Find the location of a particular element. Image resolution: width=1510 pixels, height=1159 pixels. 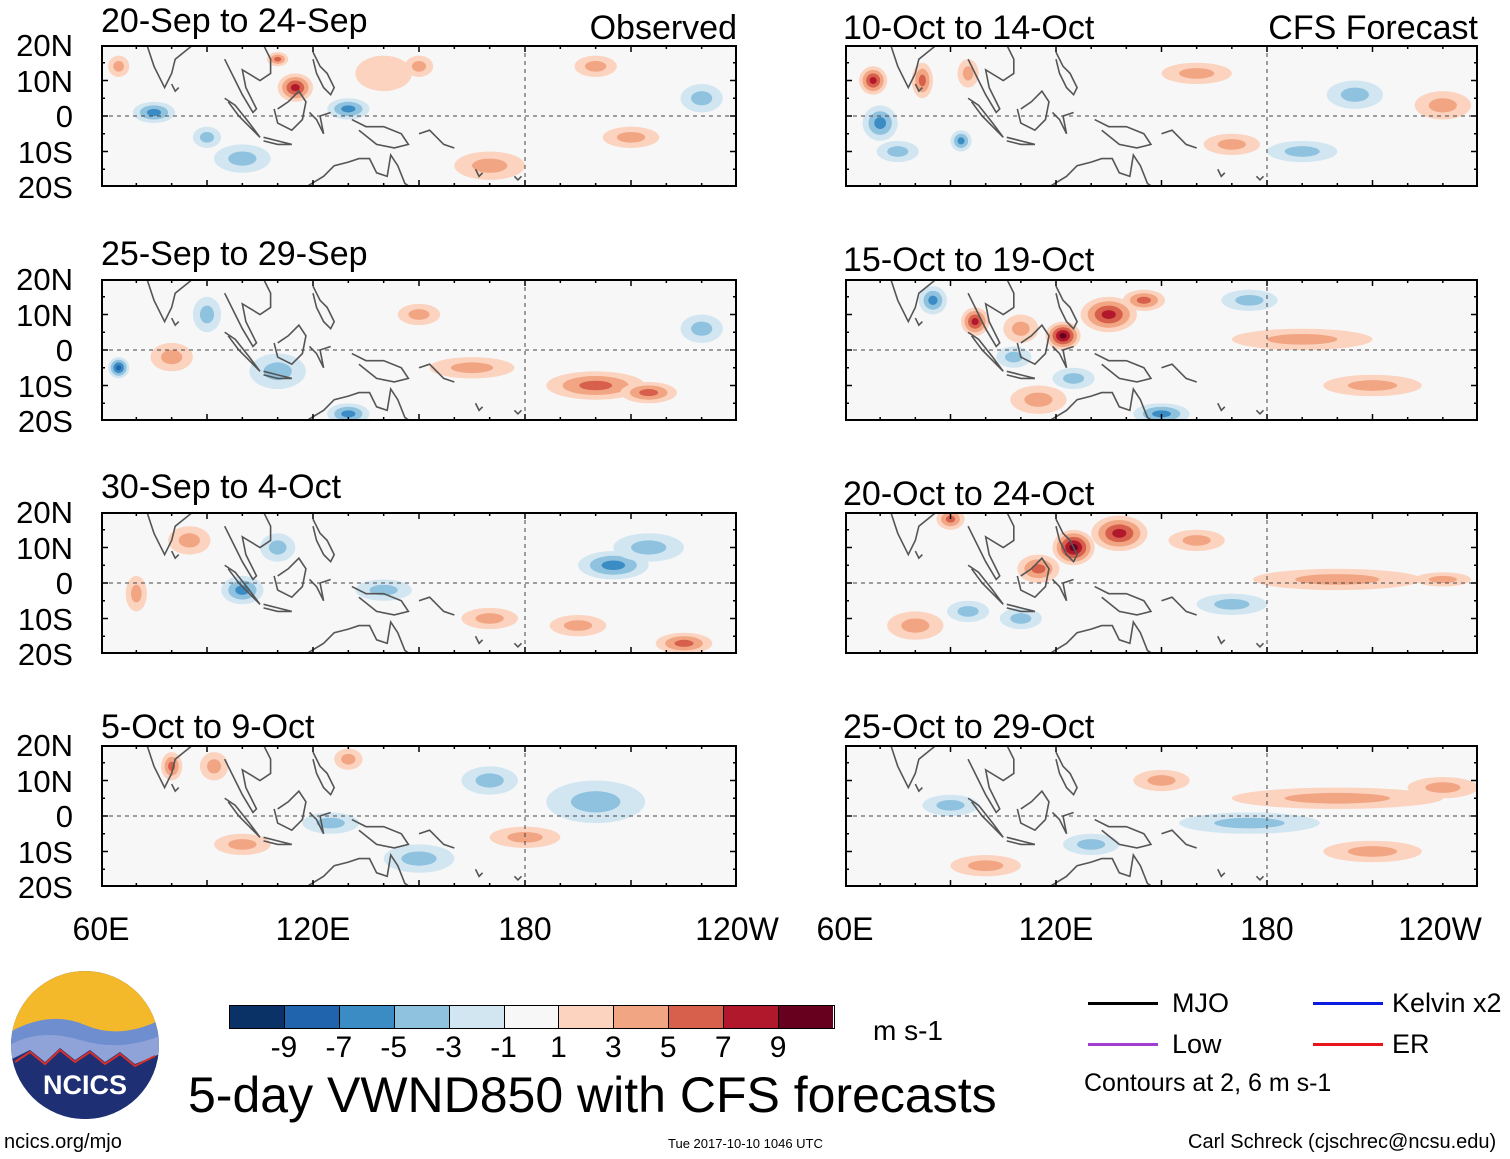

x-tick-label: 120W is located at coordinates (737, 929).